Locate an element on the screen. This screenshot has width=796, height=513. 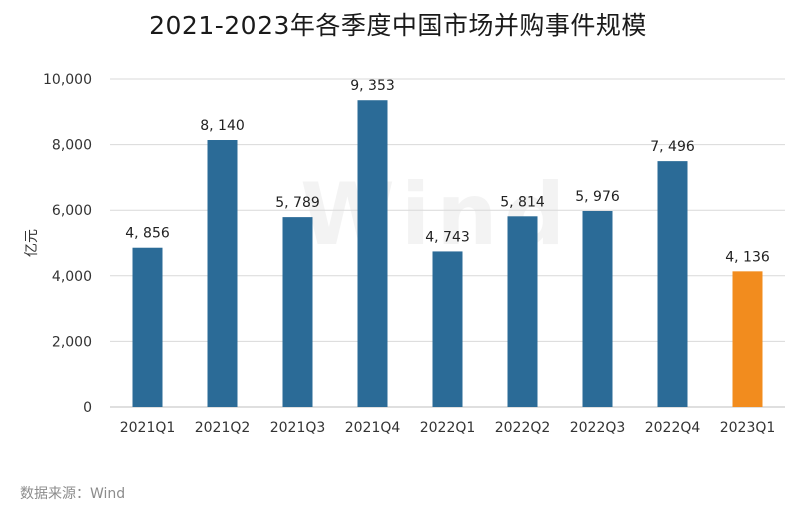
x-tick-label: 2021Q1 is located at coordinates (148, 428).